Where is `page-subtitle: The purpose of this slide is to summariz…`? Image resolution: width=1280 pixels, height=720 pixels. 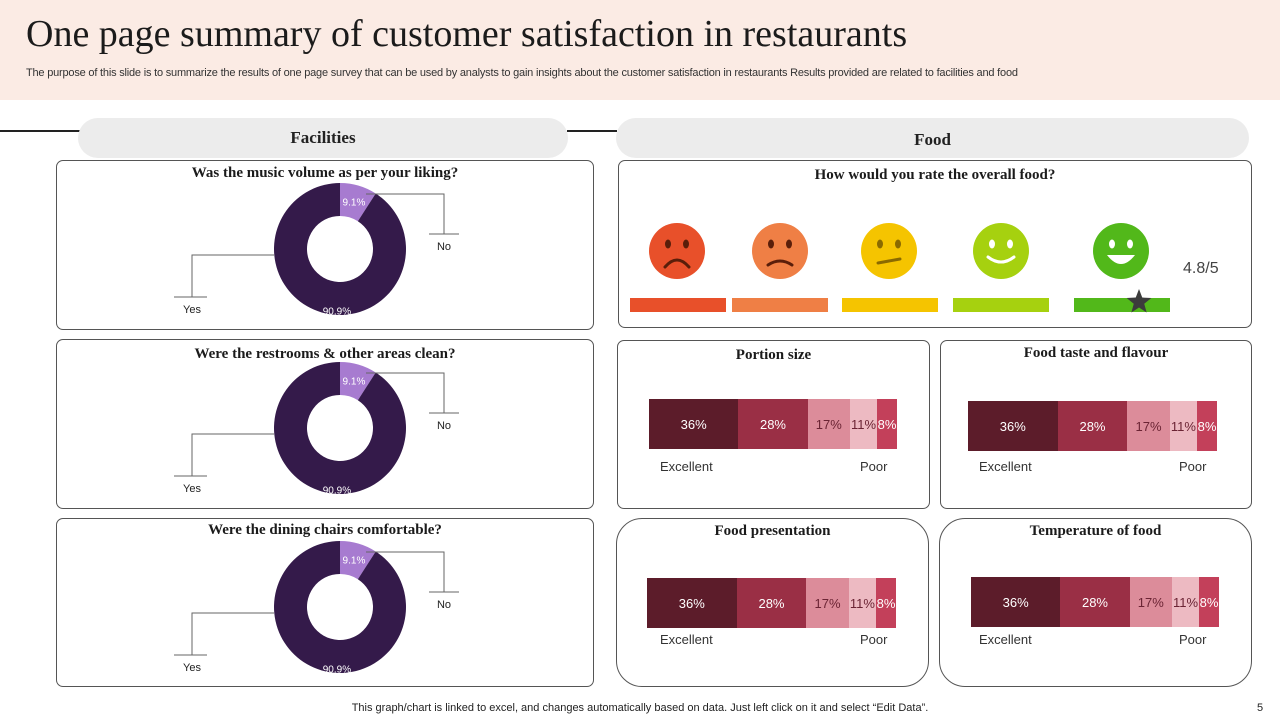
page-subtitle: The purpose of this slide is to summariz… is located at coordinates (522, 73).